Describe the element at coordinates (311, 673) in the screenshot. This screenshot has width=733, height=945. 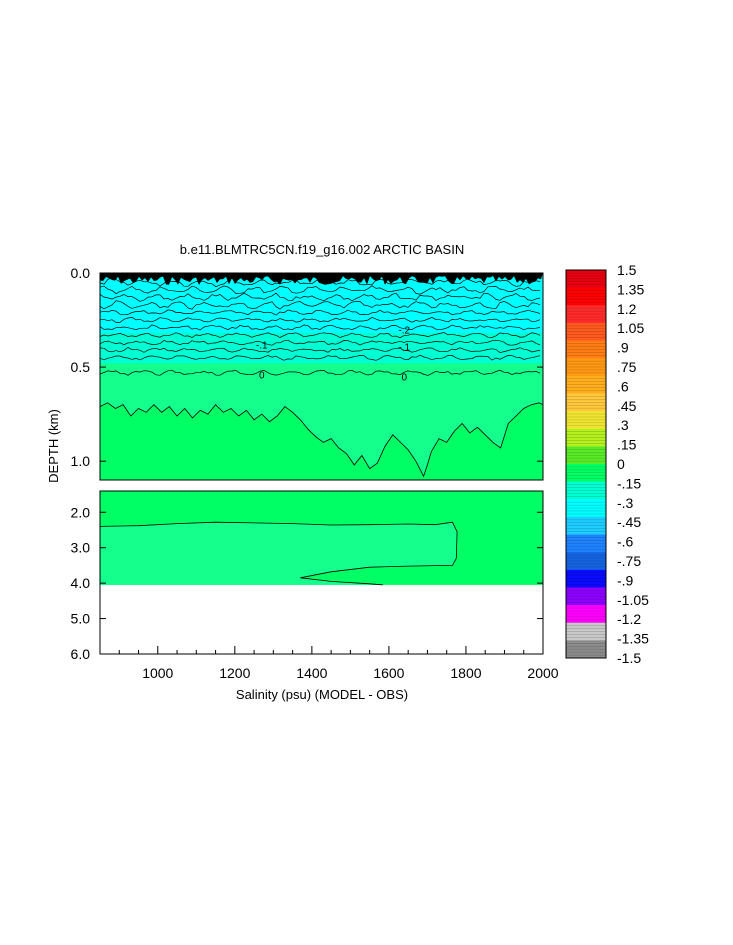
I see `x-tick-label: 1400` at that location.